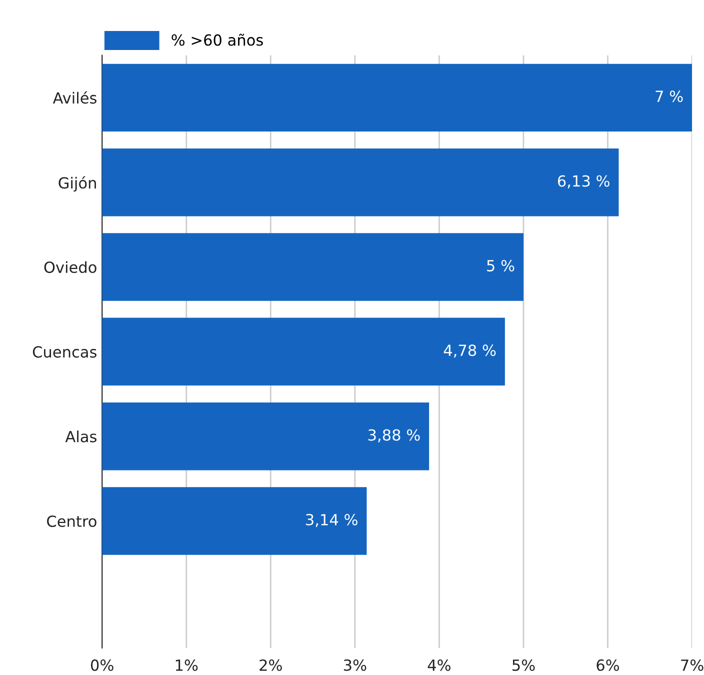 The height and width of the screenshot is (675, 704). Describe the element at coordinates (70, 267) in the screenshot. I see `y-tick-label: Oviedo` at that location.